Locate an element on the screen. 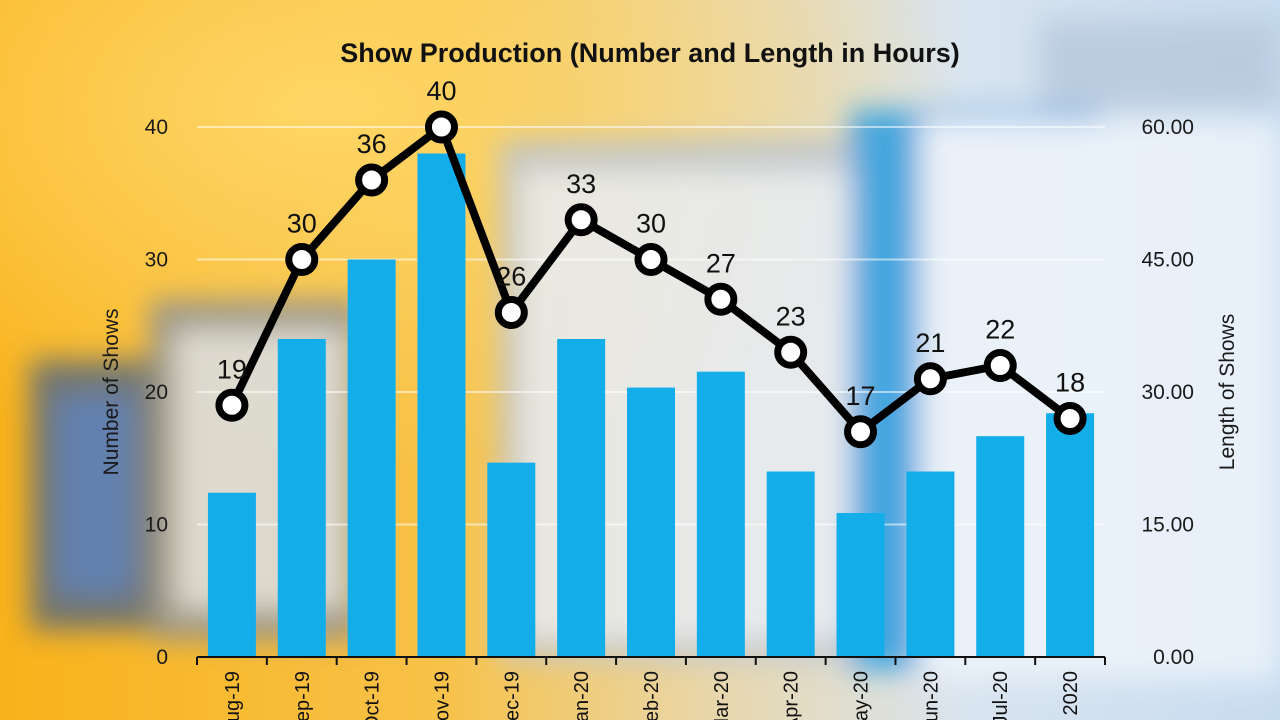  x-category-label: Mar-20 is located at coordinates (722, 695).